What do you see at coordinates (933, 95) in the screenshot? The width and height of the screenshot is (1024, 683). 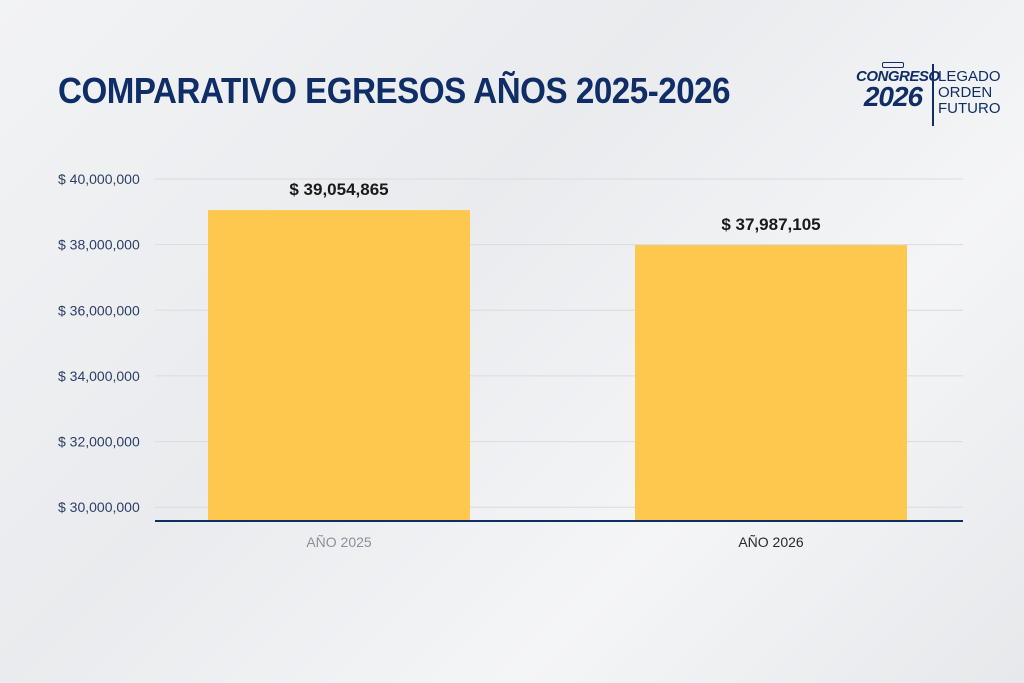 I see `logo-divider` at bounding box center [933, 95].